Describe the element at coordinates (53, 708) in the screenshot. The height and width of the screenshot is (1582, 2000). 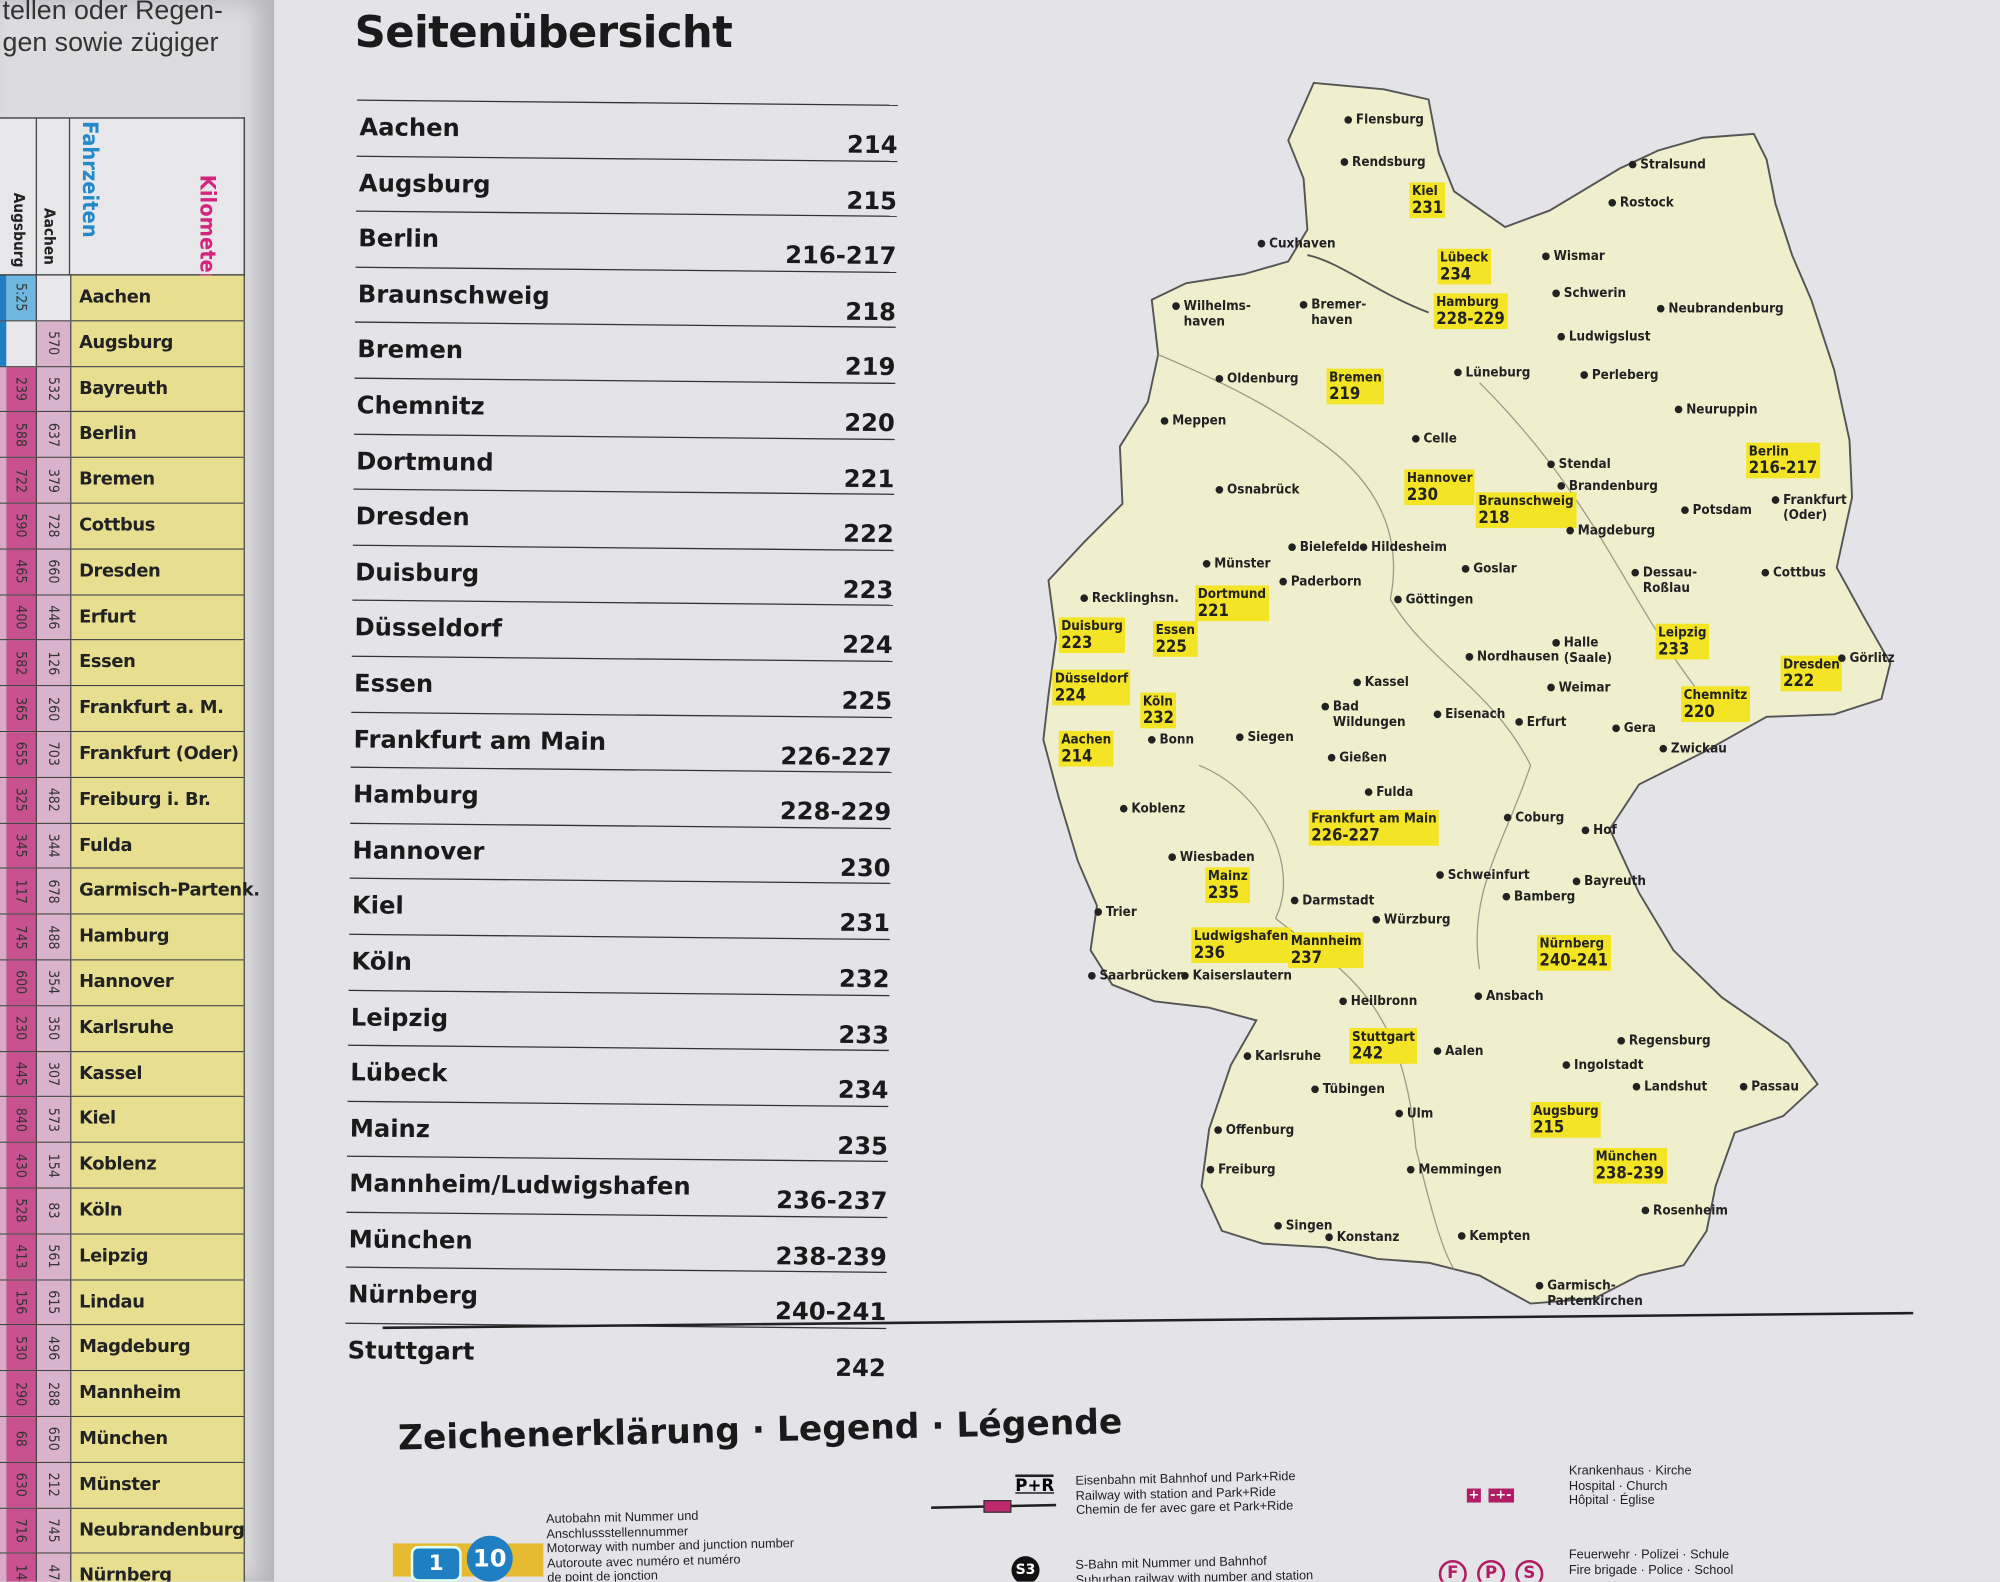
I see `cell-value: 260` at that location.